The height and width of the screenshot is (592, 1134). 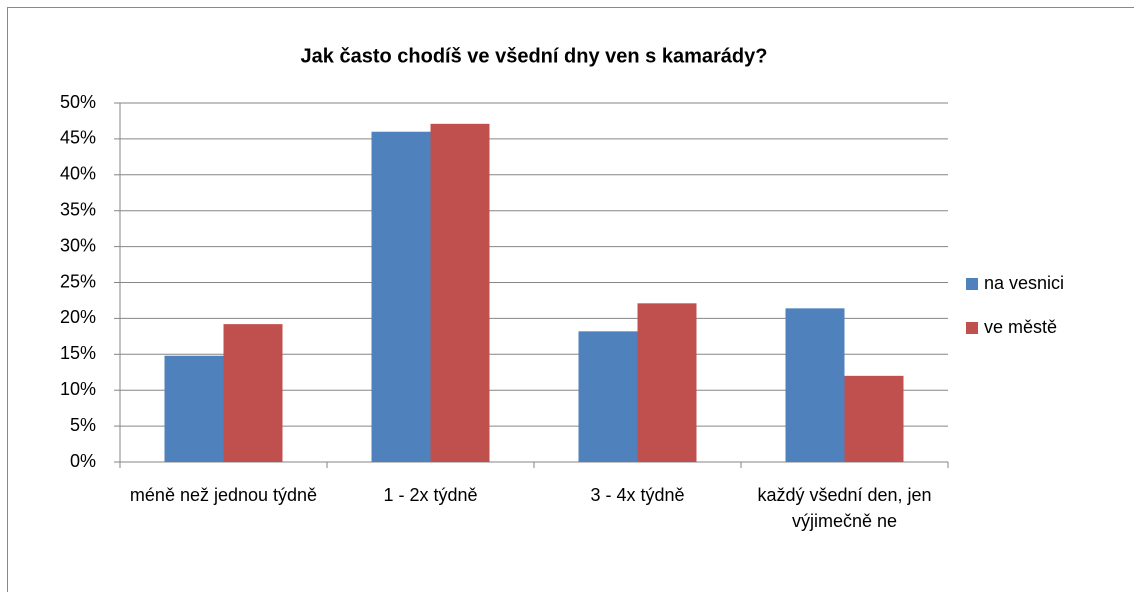 What do you see at coordinates (78, 102) in the screenshot?
I see `y-tick-label: 50%` at bounding box center [78, 102].